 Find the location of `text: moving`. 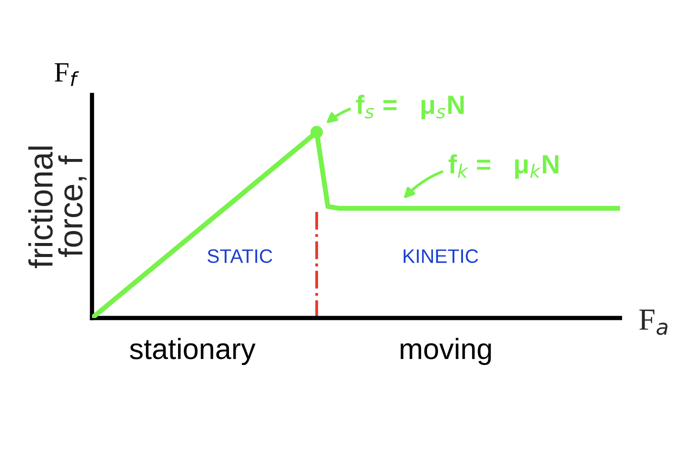

text: moving is located at coordinates (445, 352).